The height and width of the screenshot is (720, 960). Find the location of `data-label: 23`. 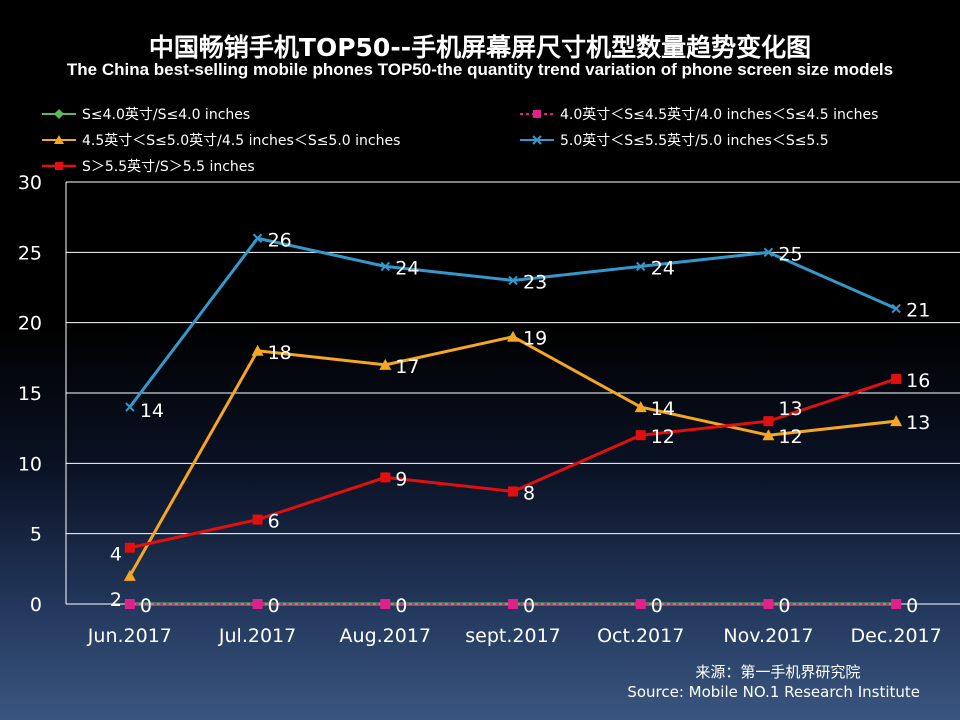

data-label: 23 is located at coordinates (535, 282).